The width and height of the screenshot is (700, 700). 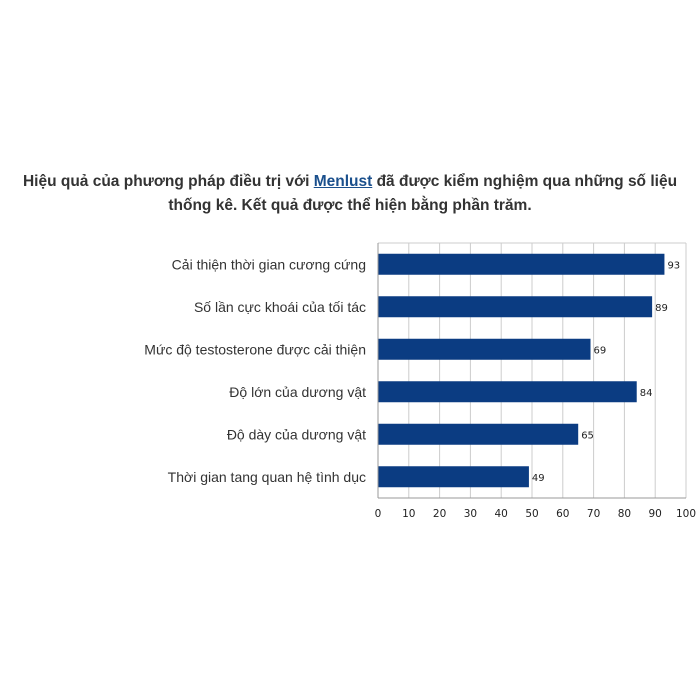 What do you see at coordinates (686, 514) in the screenshot?
I see `x-tick-label: 100` at bounding box center [686, 514].